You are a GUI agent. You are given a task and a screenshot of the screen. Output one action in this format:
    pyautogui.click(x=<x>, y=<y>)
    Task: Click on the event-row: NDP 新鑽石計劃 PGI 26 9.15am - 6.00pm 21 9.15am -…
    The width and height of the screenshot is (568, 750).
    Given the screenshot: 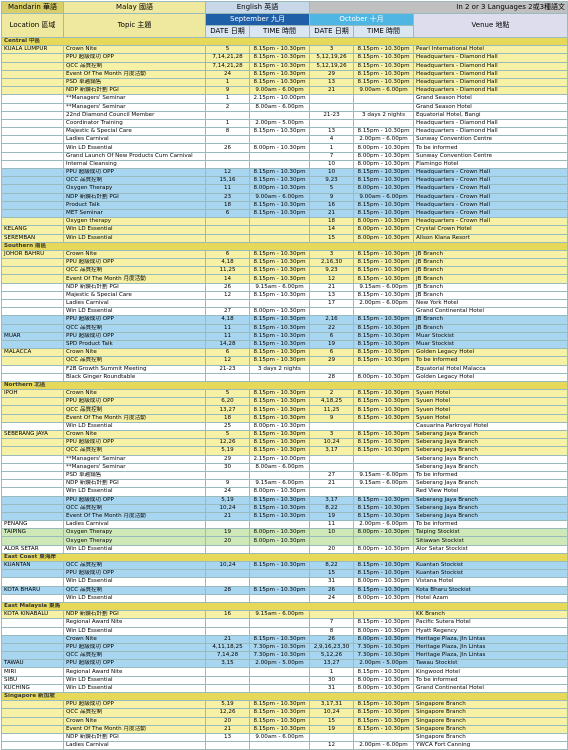 What is the action you would take?
    pyautogui.click(x=284, y=287)
    